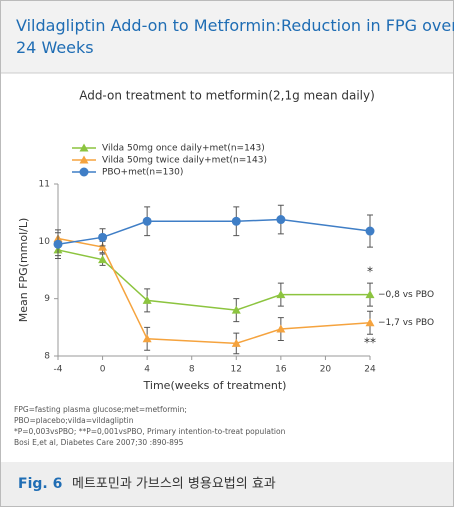 This screenshot has height=507, width=454. Describe the element at coordinates (192, 370) in the screenshot. I see `x-tick-label: 8` at that location.